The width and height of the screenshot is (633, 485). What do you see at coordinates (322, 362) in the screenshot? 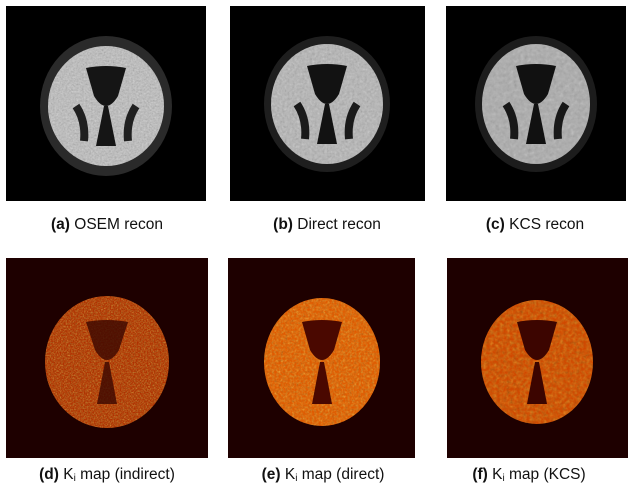
I see `ki-map-e` at bounding box center [322, 362].